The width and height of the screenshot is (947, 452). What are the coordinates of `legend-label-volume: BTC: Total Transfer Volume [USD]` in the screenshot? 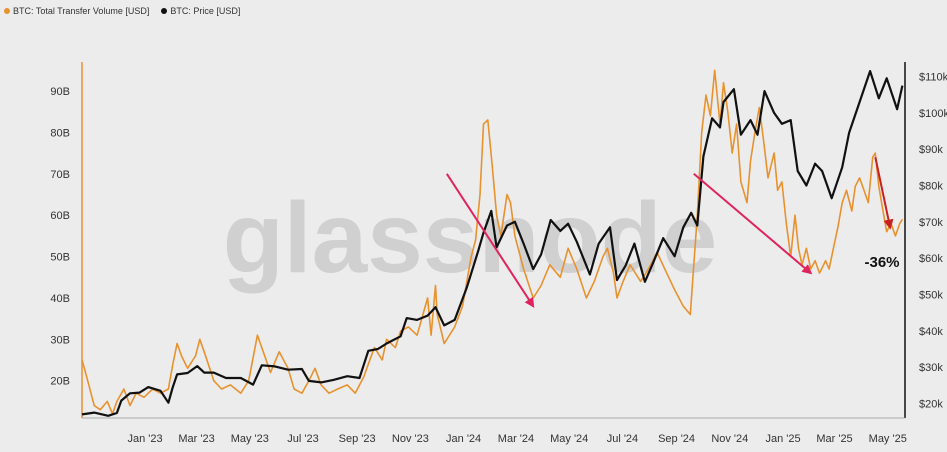 It's located at (81, 11).